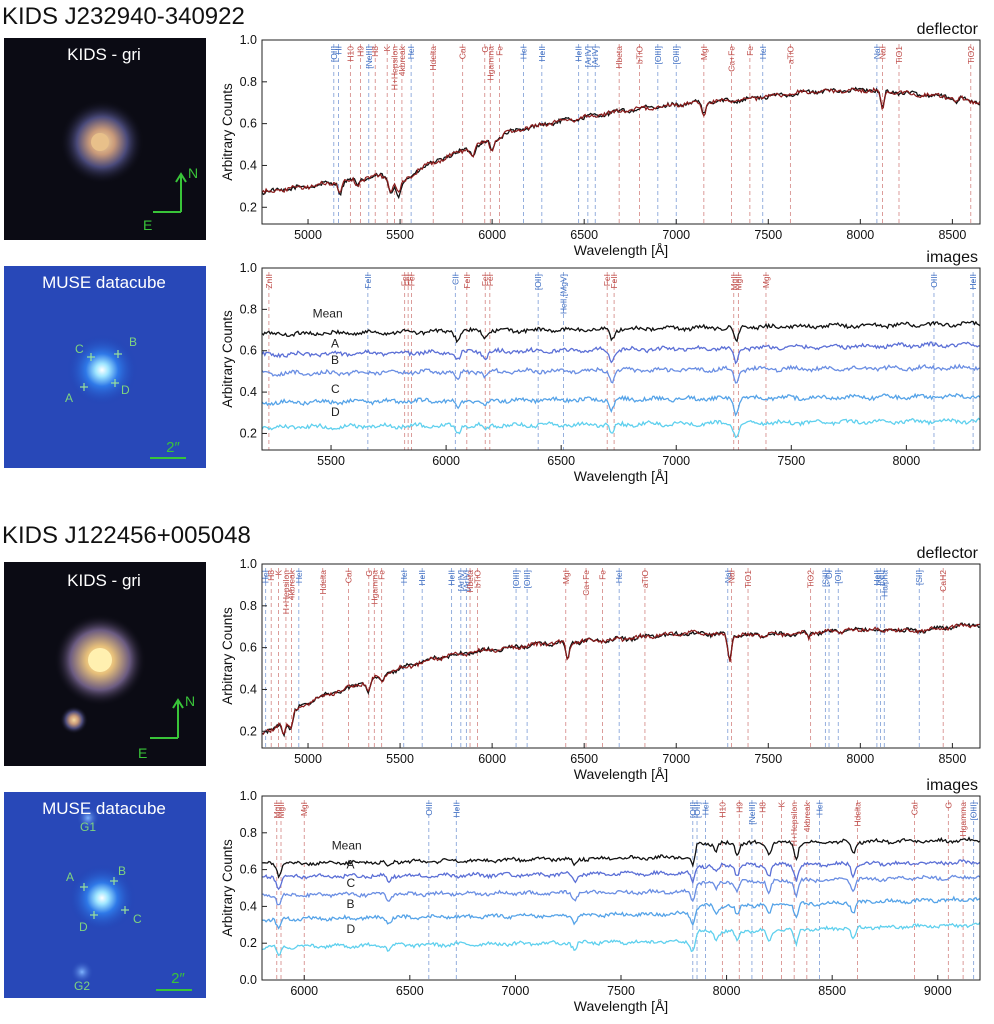 The height and width of the screenshot is (1024, 994). What do you see at coordinates (731, 59) in the screenshot?
I see `spectral-line-label: Ca+Fe` at bounding box center [731, 59].